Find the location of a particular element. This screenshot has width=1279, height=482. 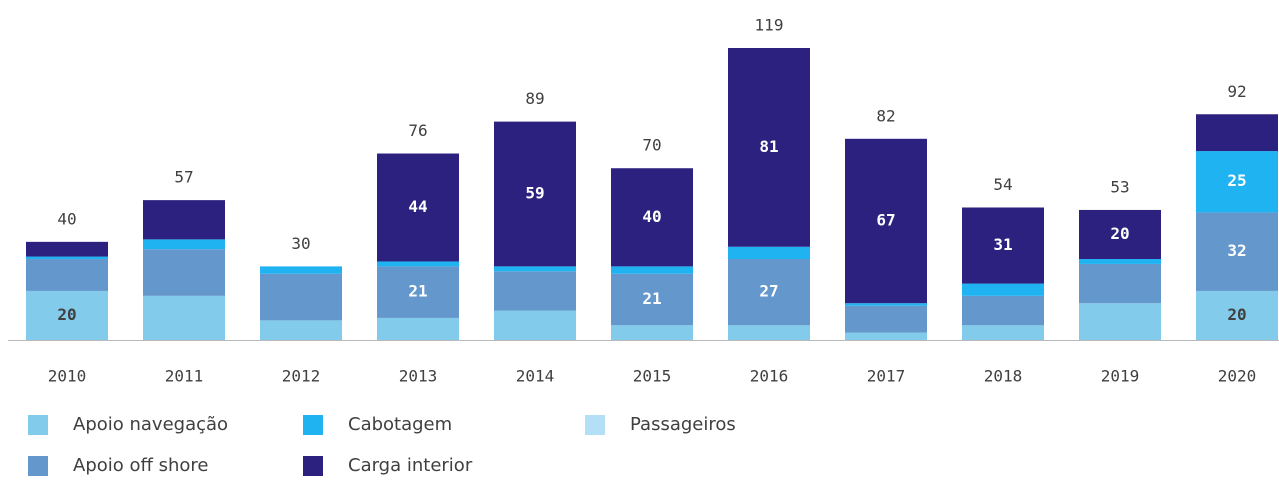

total-label: 40 is located at coordinates (66, 218).